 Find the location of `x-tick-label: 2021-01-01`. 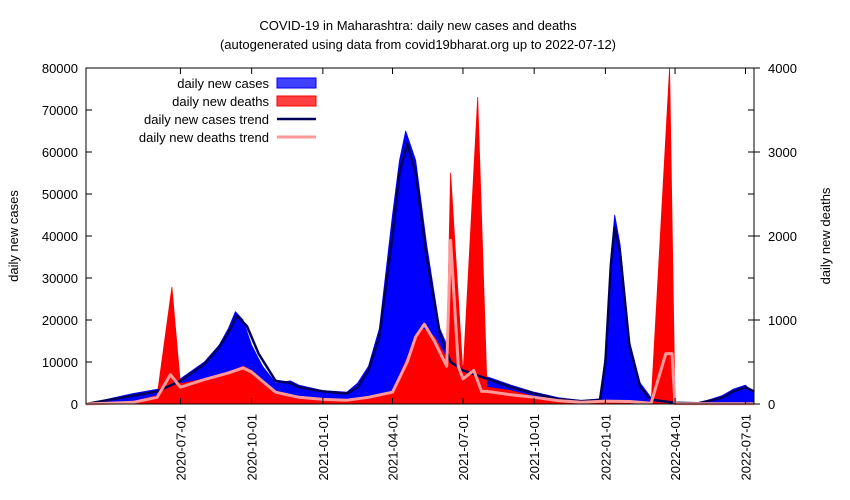

x-tick-label: 2021-01-01 is located at coordinates (323, 447).